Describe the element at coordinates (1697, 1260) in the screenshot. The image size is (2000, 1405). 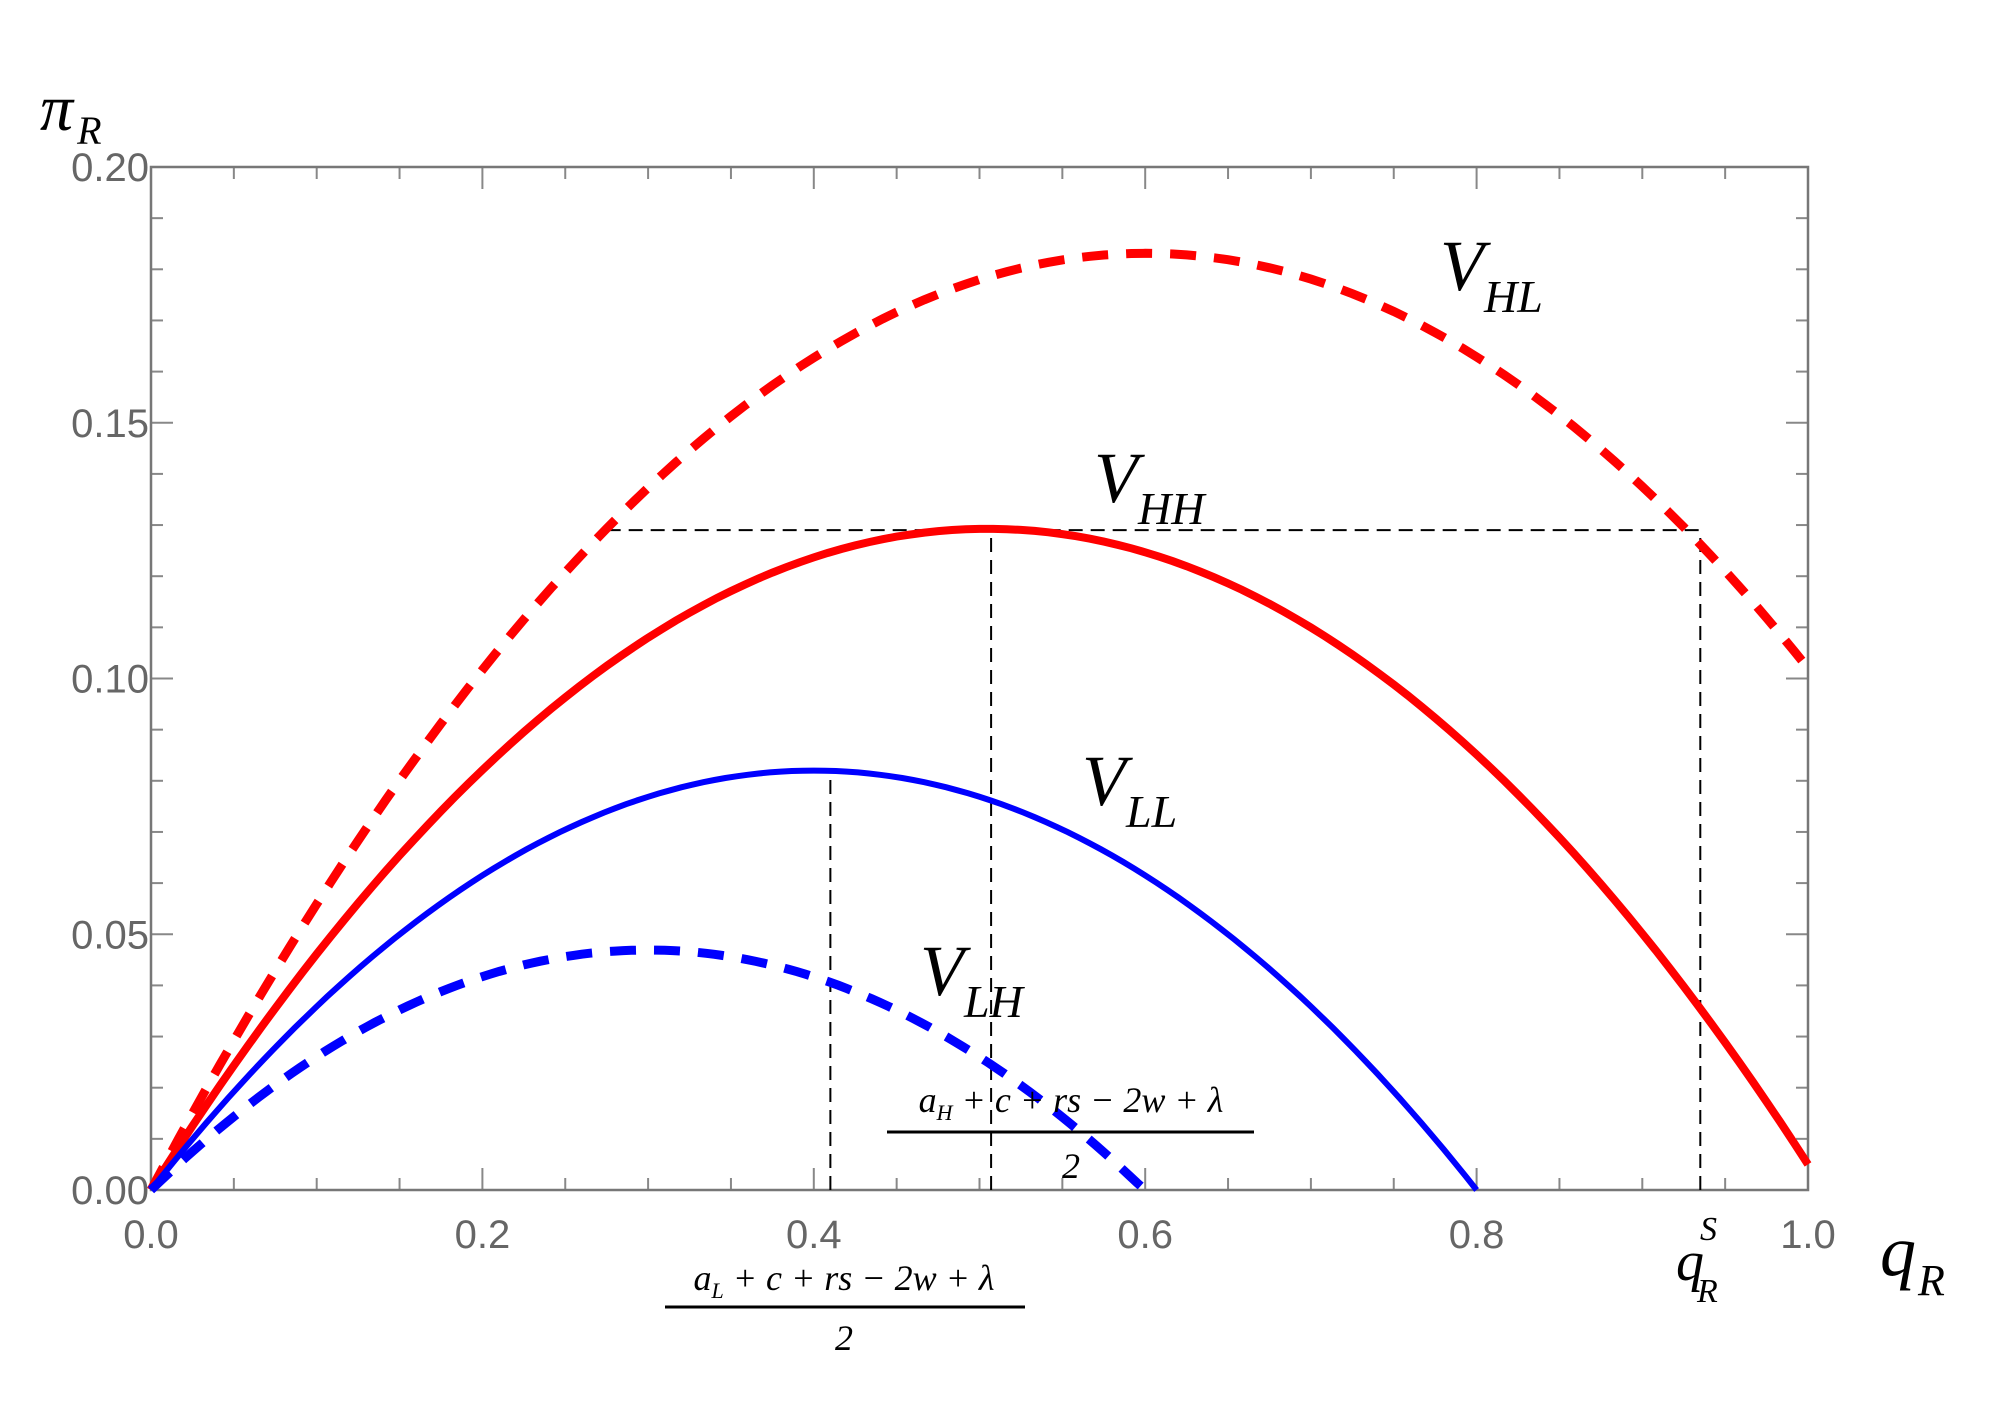
I see `annotation-qrs: qS R` at that location.